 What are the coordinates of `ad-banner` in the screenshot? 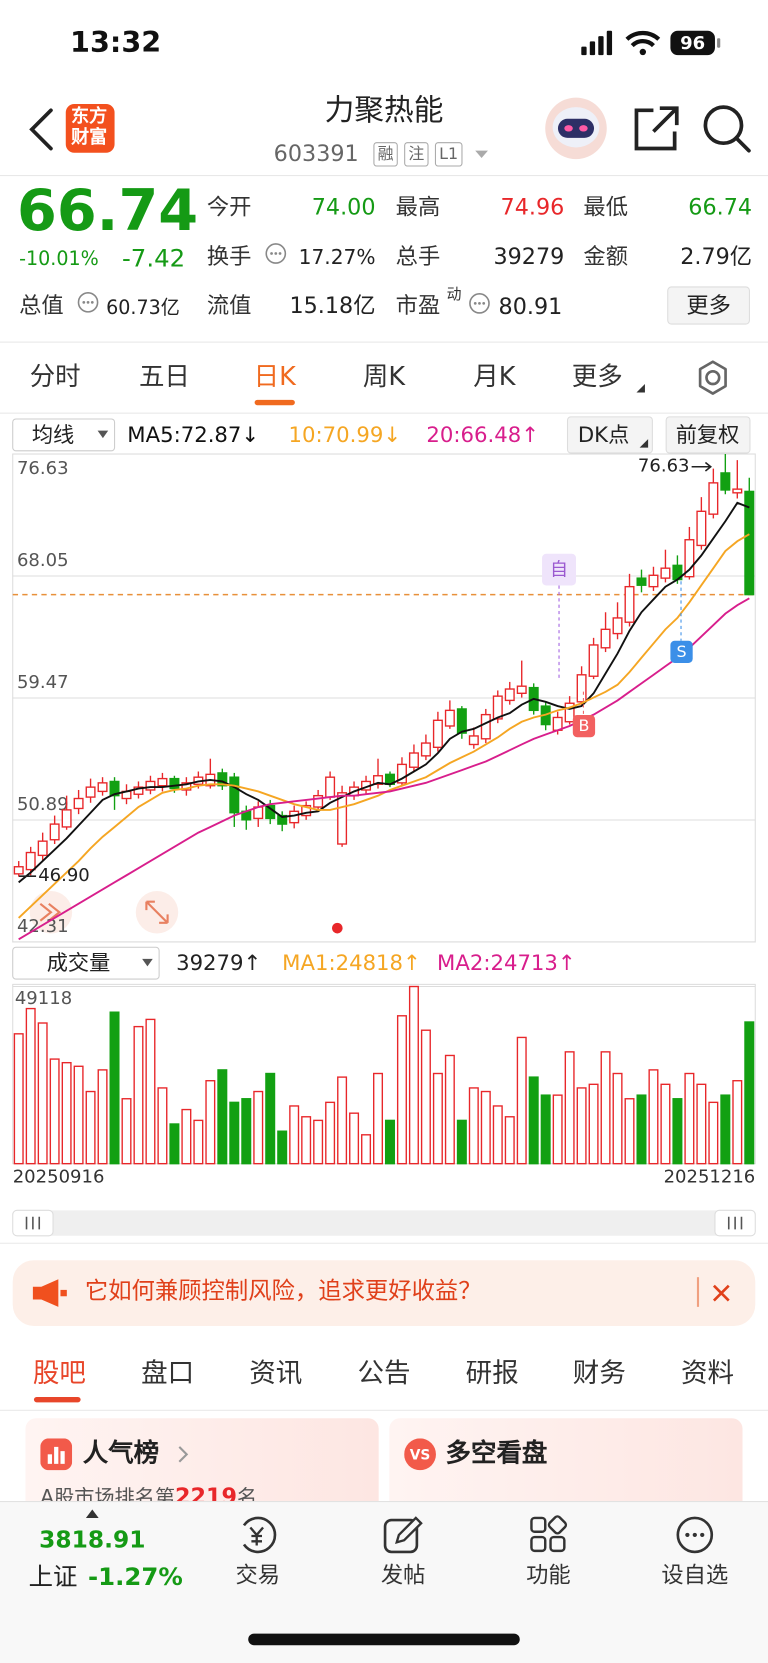 It's located at (384, 1293).